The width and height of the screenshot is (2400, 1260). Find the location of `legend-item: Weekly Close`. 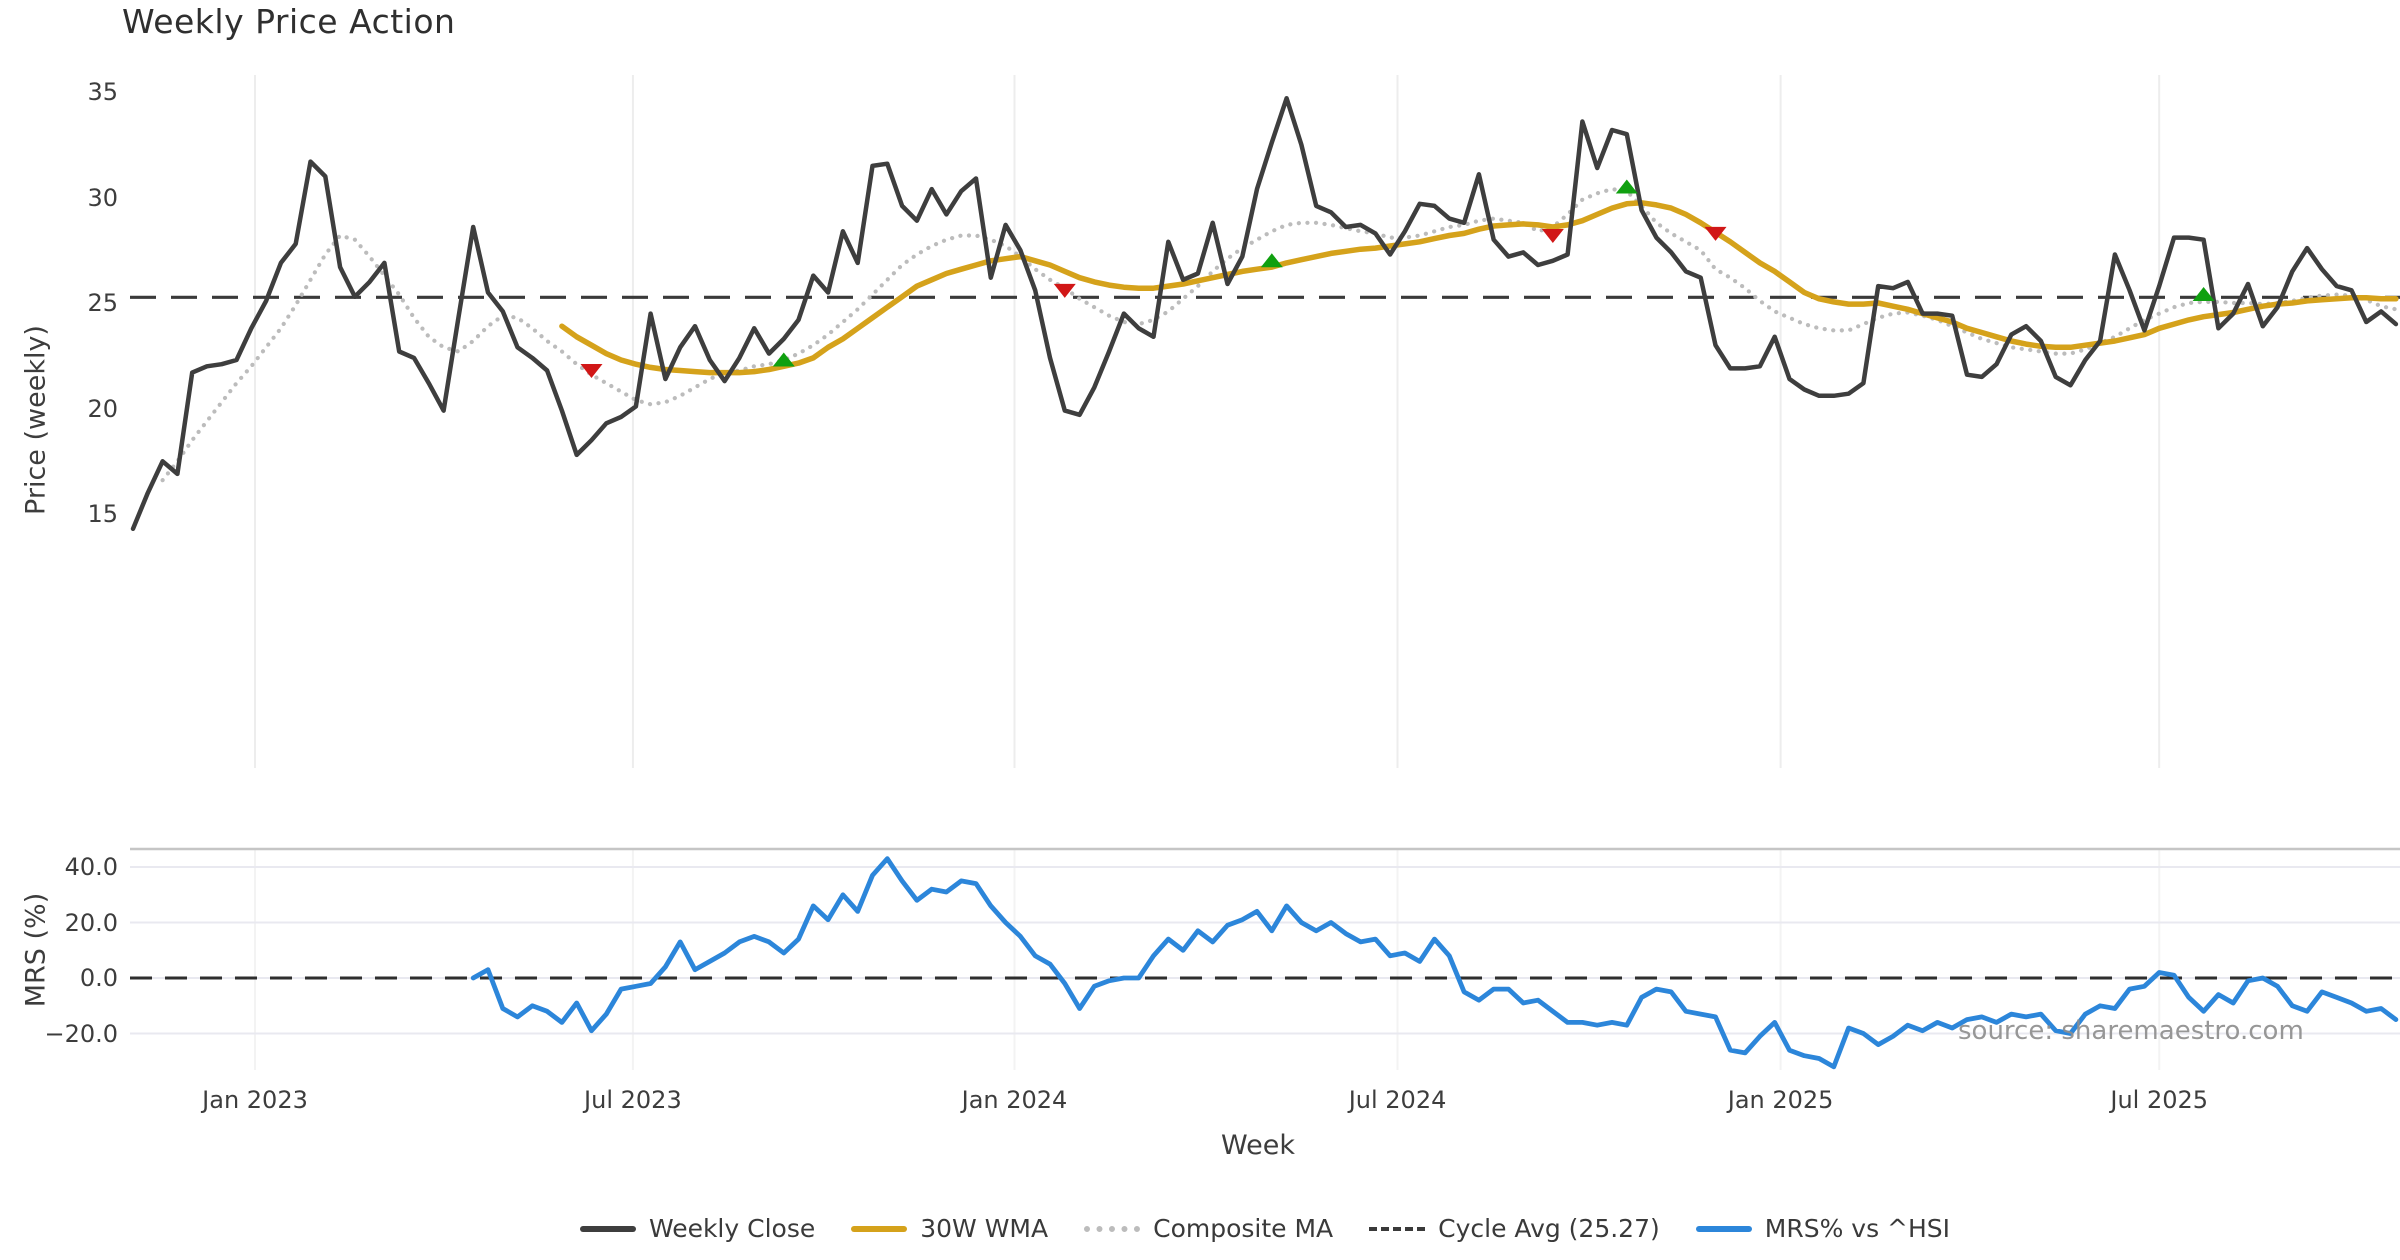

legend-item: Weekly Close is located at coordinates (697, 1228).